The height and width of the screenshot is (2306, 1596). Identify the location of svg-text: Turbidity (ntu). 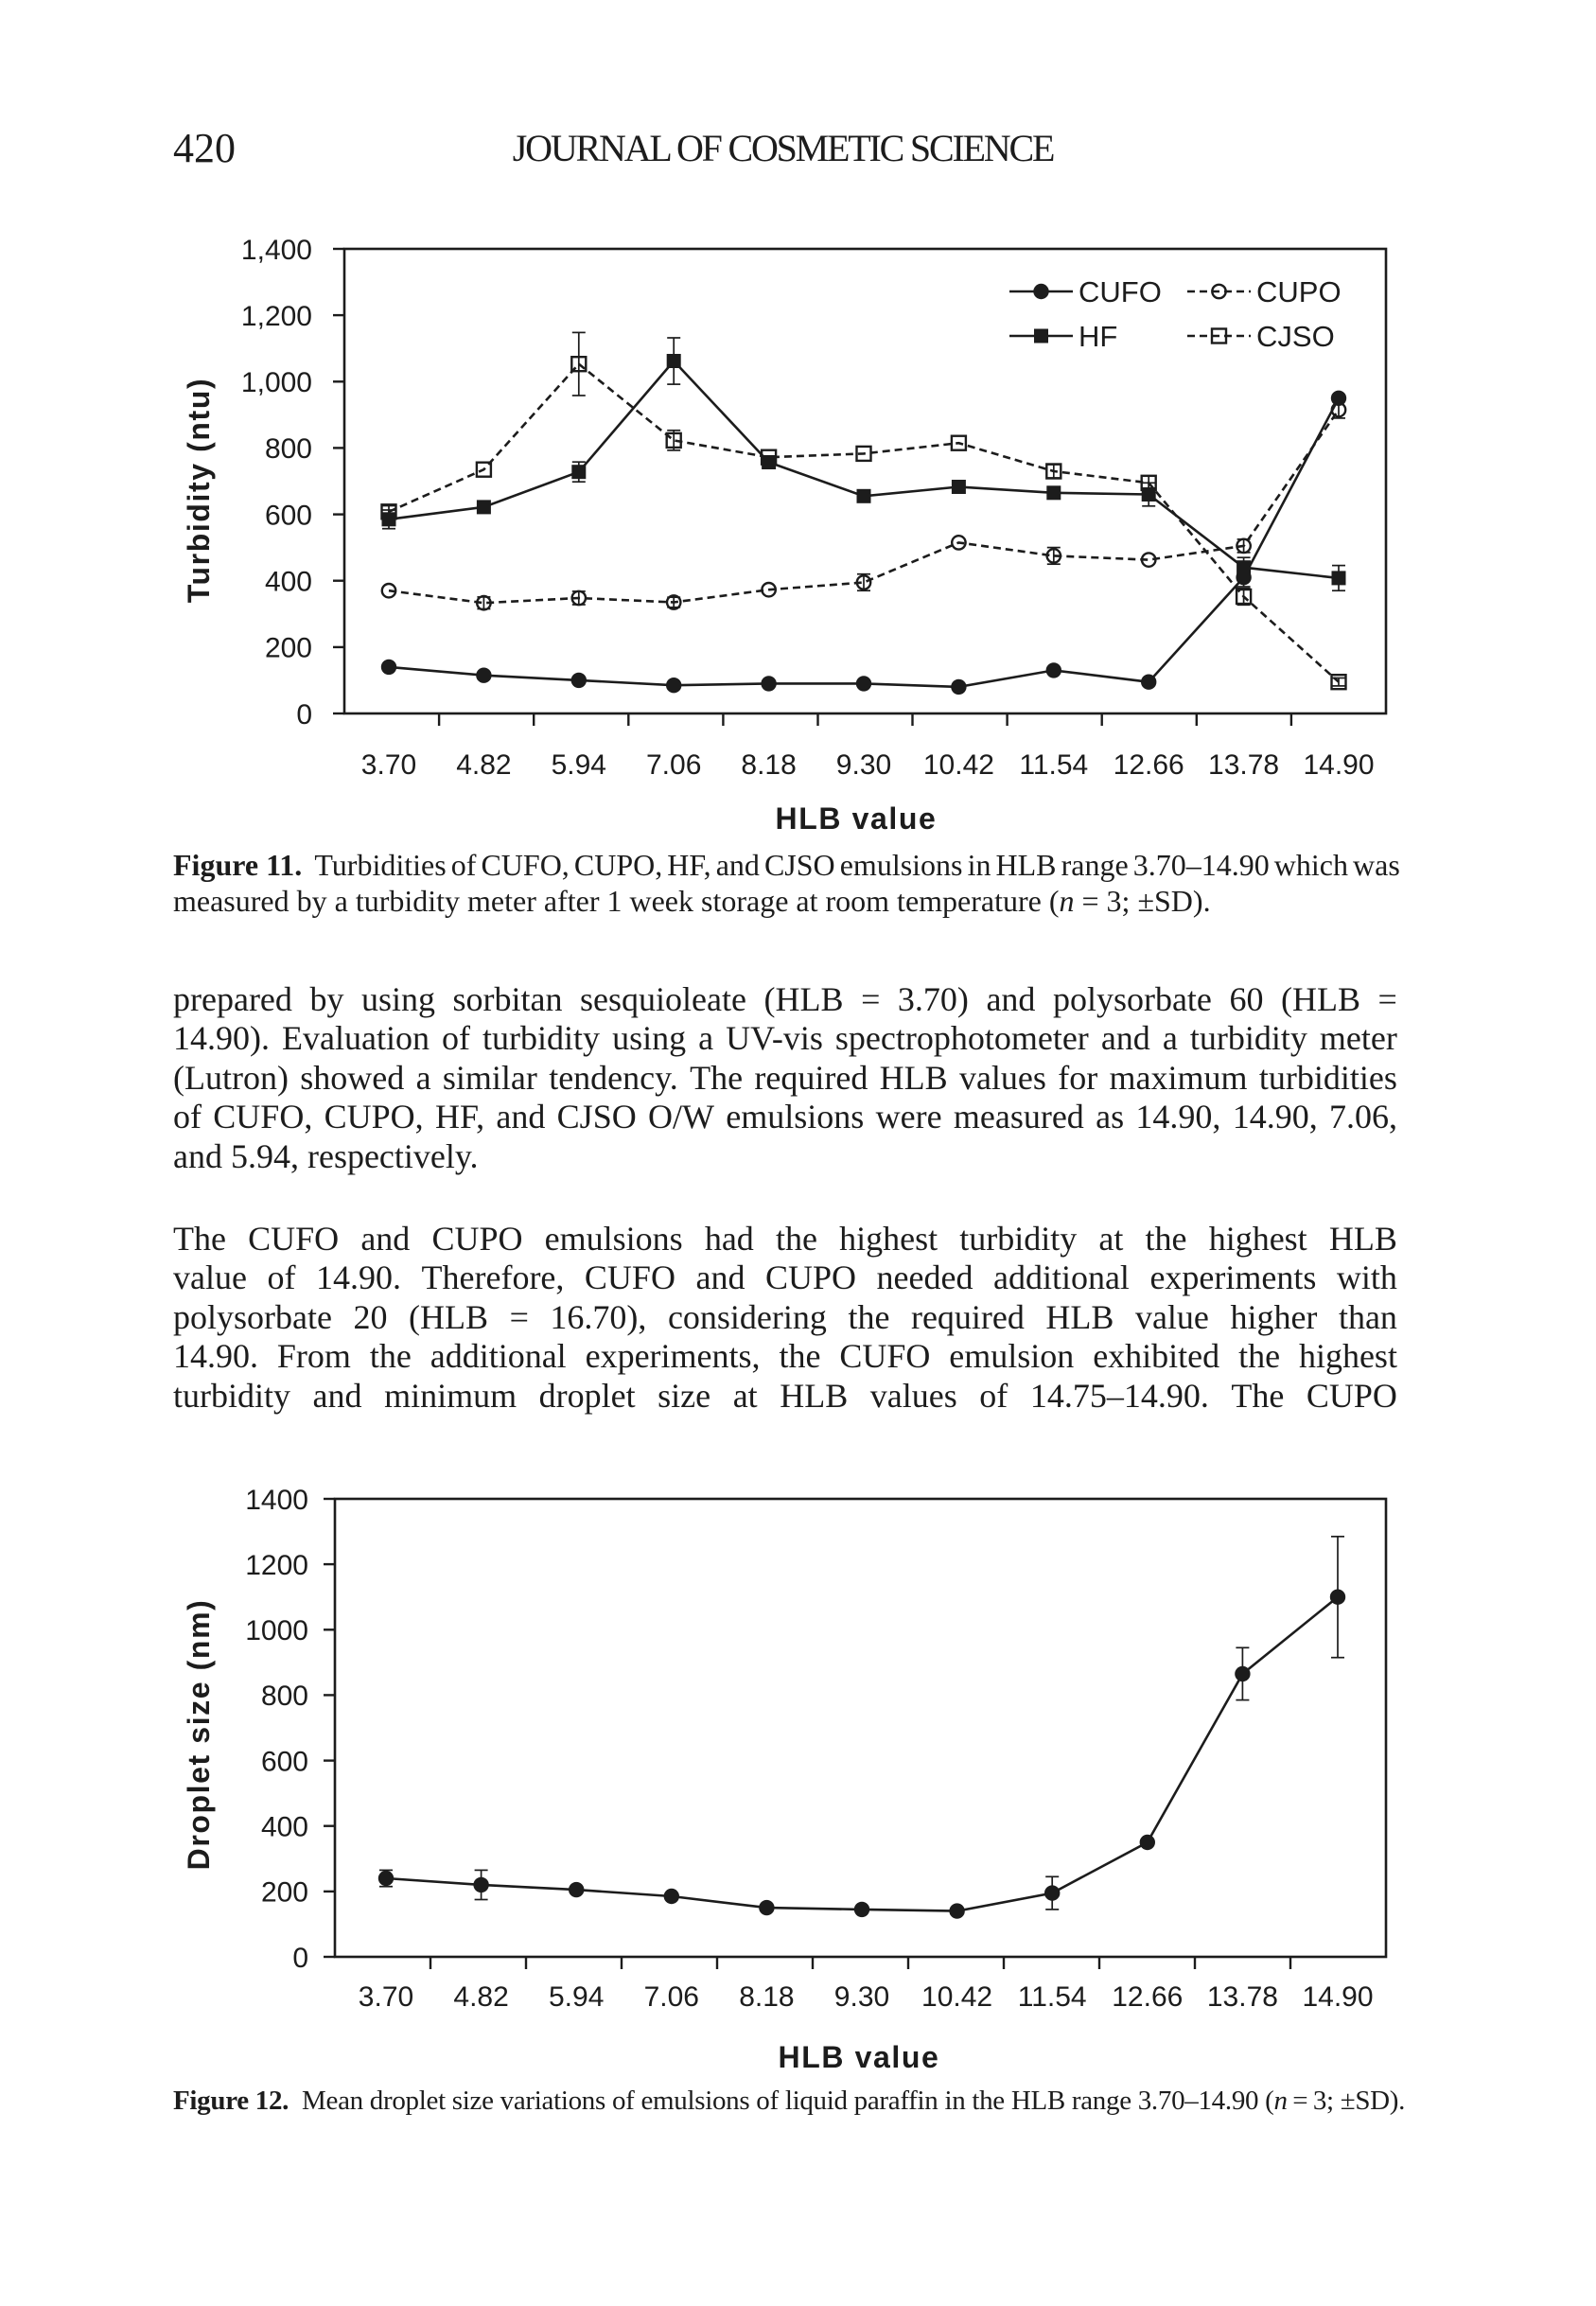
(199, 490).